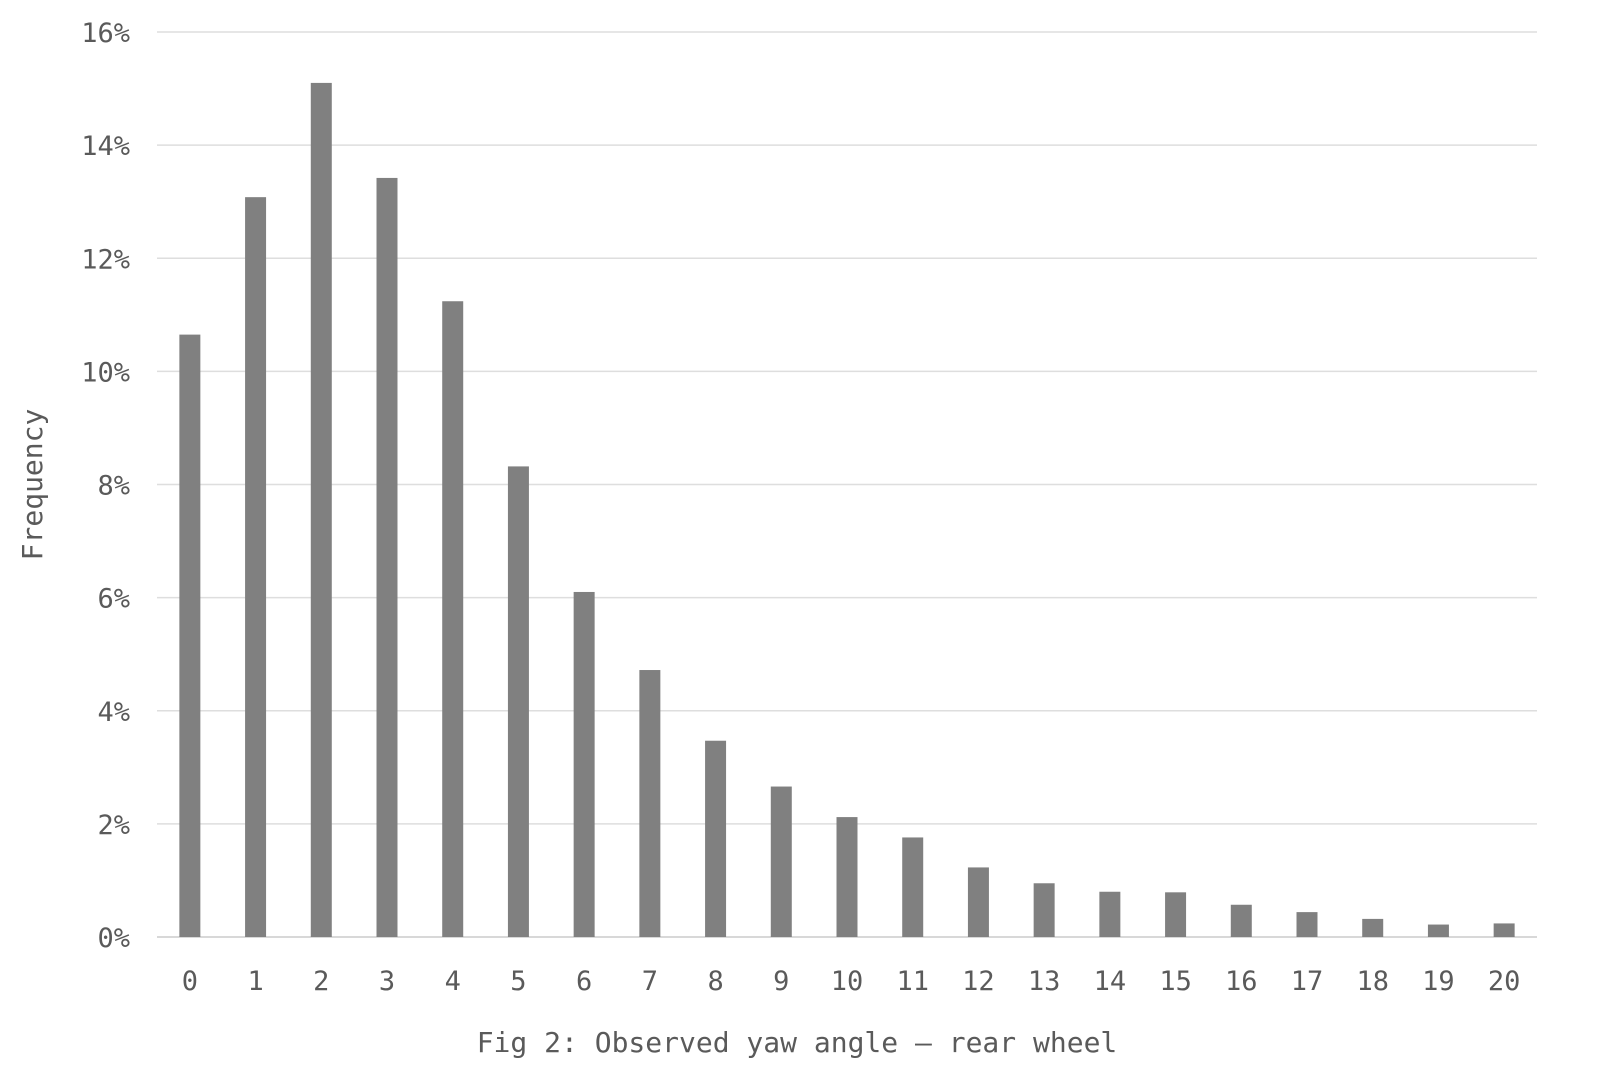 This screenshot has height=1067, width=1600. I want to click on x-tick-label: 9, so click(781, 981).